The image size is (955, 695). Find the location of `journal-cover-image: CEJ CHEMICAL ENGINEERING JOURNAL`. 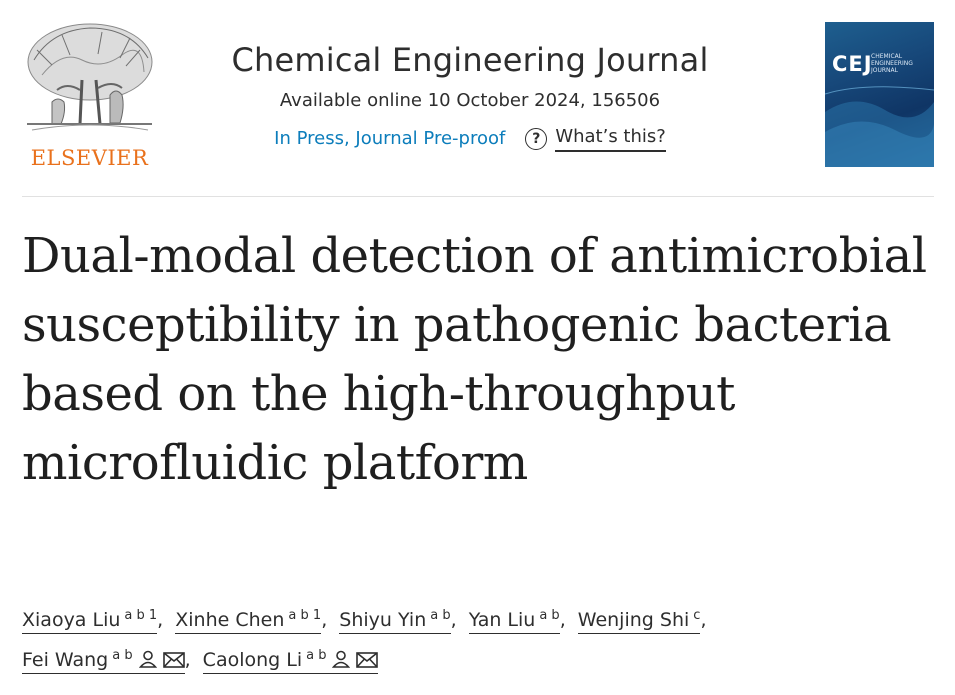

journal-cover-image: CEJ CHEMICAL ENGINEERING JOURNAL is located at coordinates (879, 94).